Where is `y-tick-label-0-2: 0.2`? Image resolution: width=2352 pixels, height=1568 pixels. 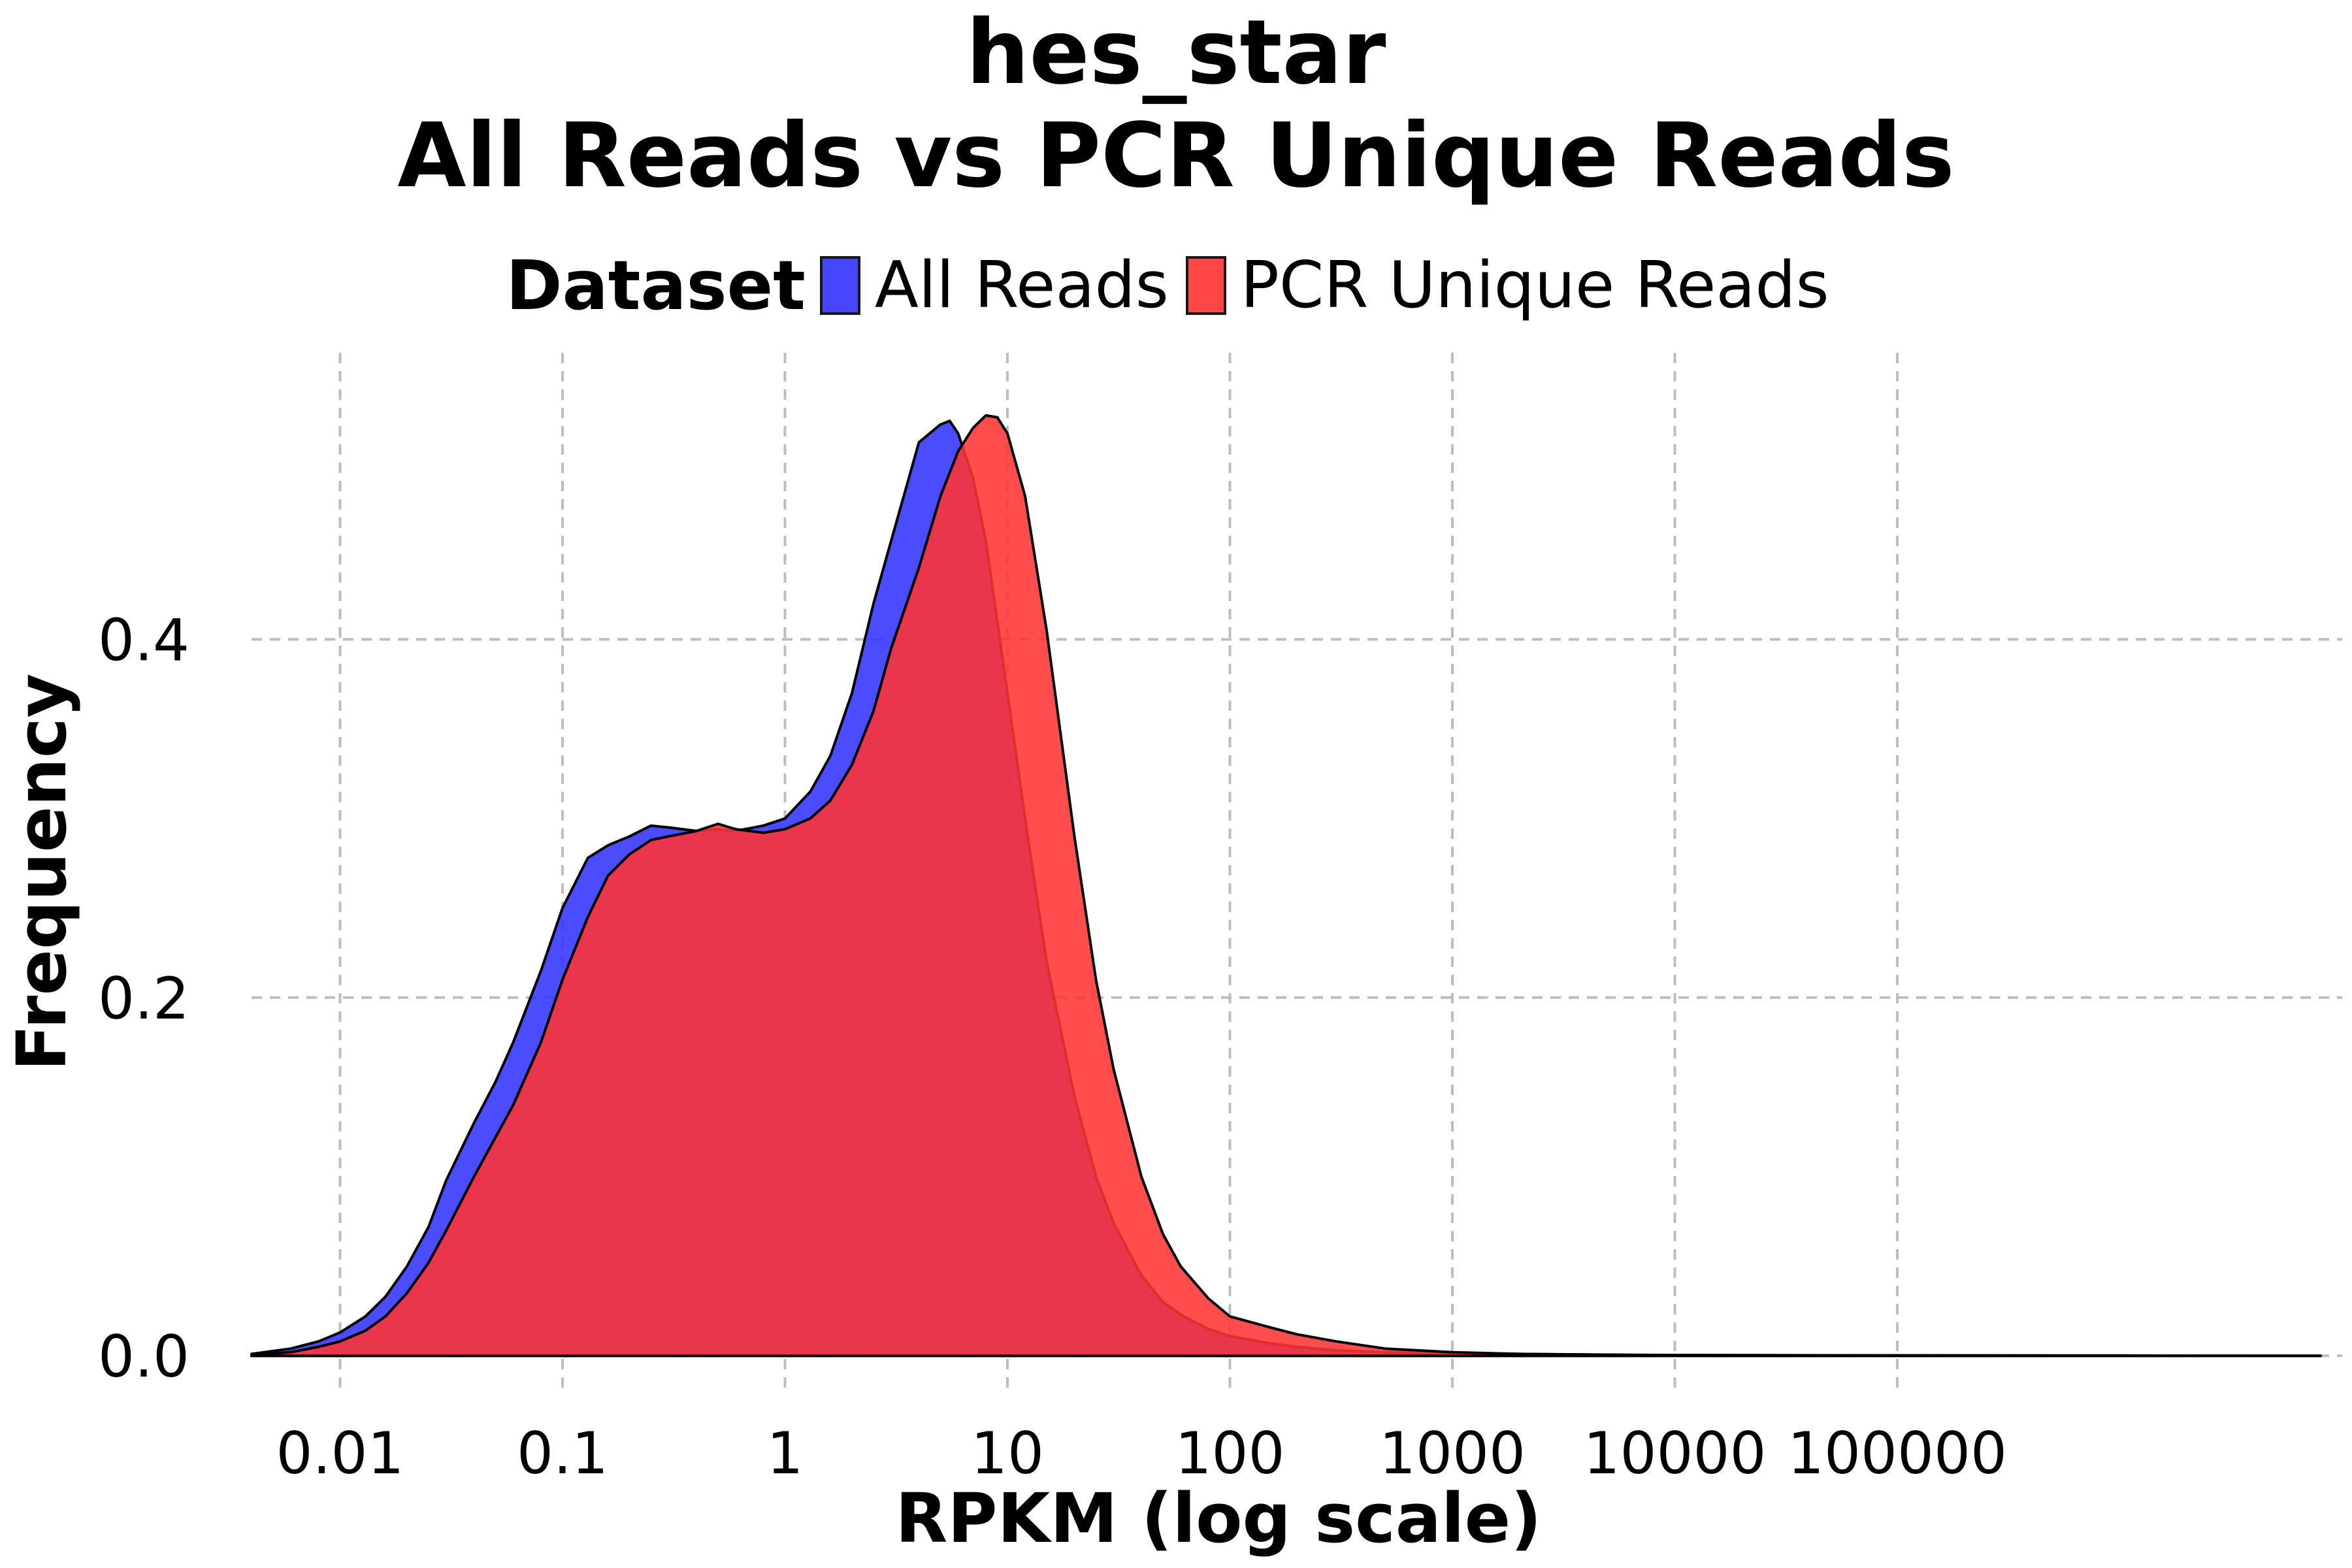 y-tick-label-0-2: 0.2 is located at coordinates (143, 998).